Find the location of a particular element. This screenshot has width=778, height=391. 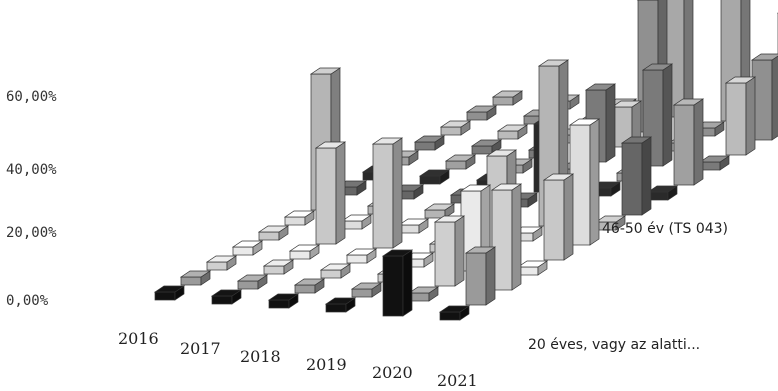

bar-2021-s7 is located at coordinates (636, 176).